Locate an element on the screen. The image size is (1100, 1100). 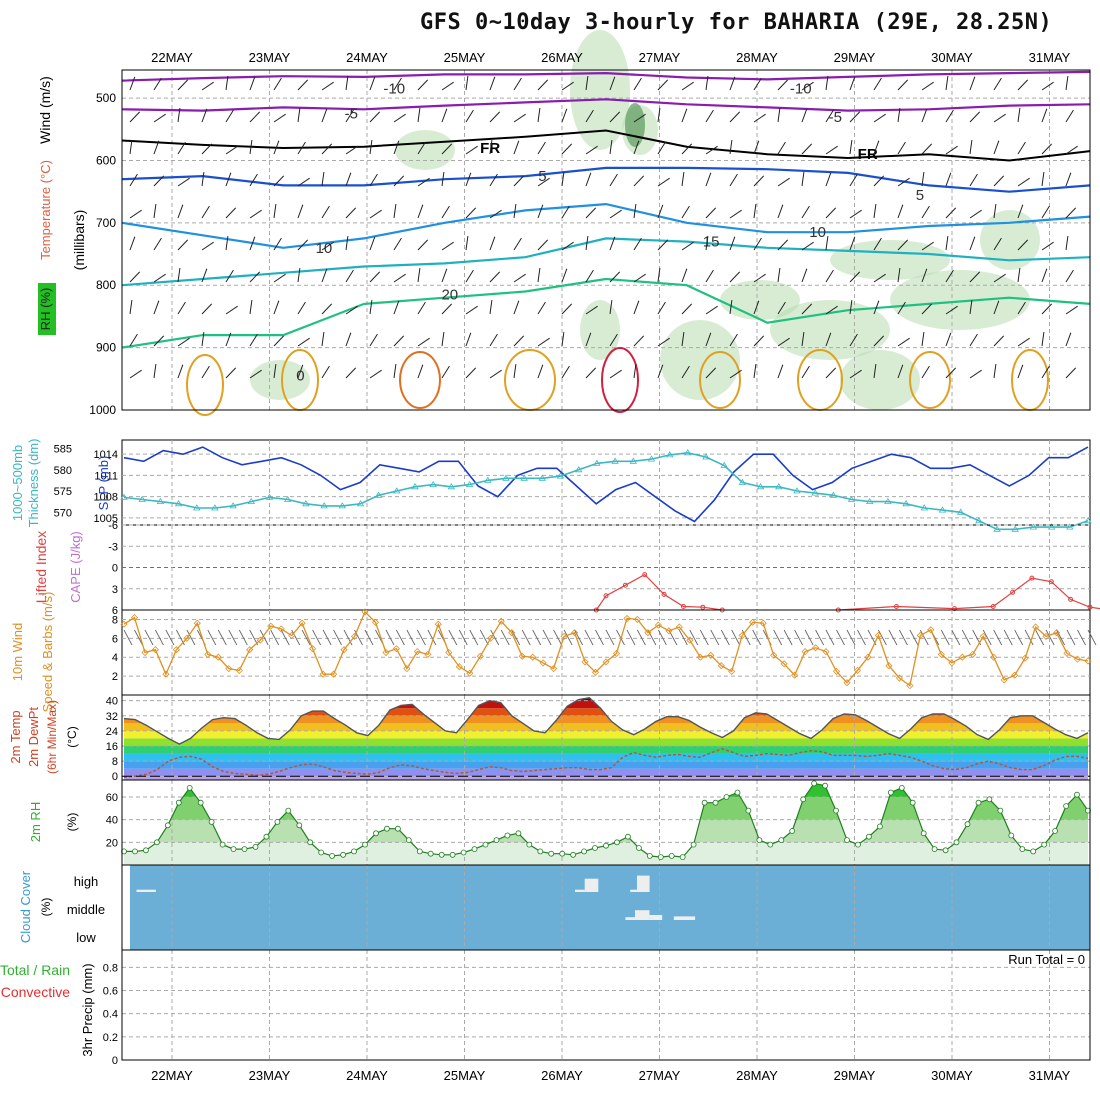
lifted-index-line is located at coordinates (969, 594).